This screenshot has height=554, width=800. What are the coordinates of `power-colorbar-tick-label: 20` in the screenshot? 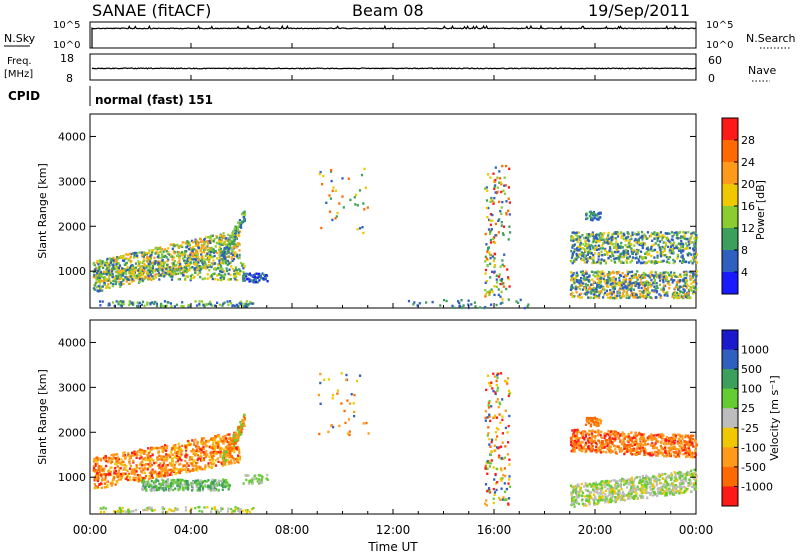 It's located at (748, 184).